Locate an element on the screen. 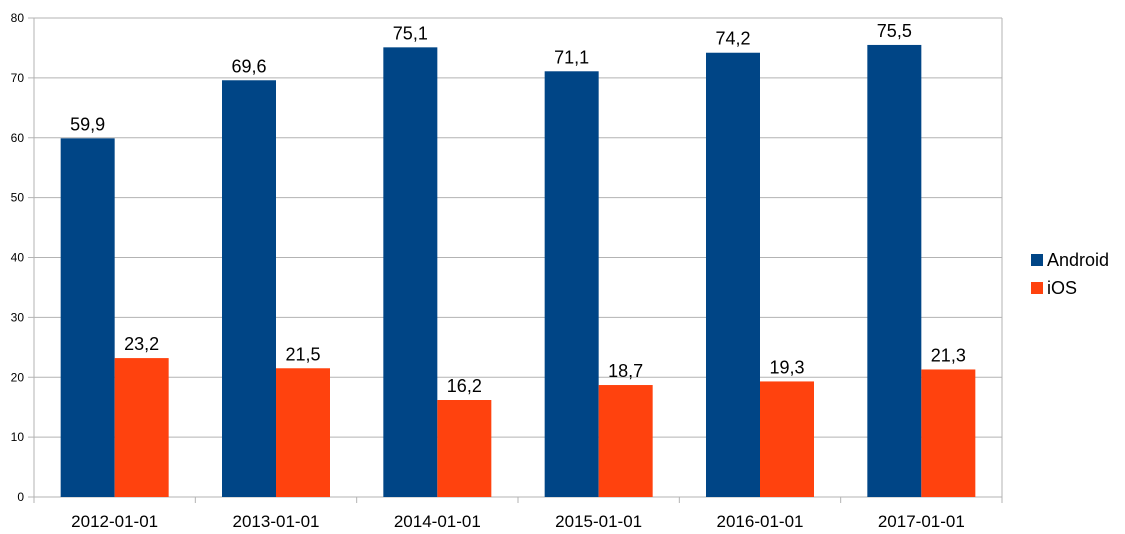 The width and height of the screenshot is (1125, 534). data-label-ios: 21,5 is located at coordinates (302, 354).